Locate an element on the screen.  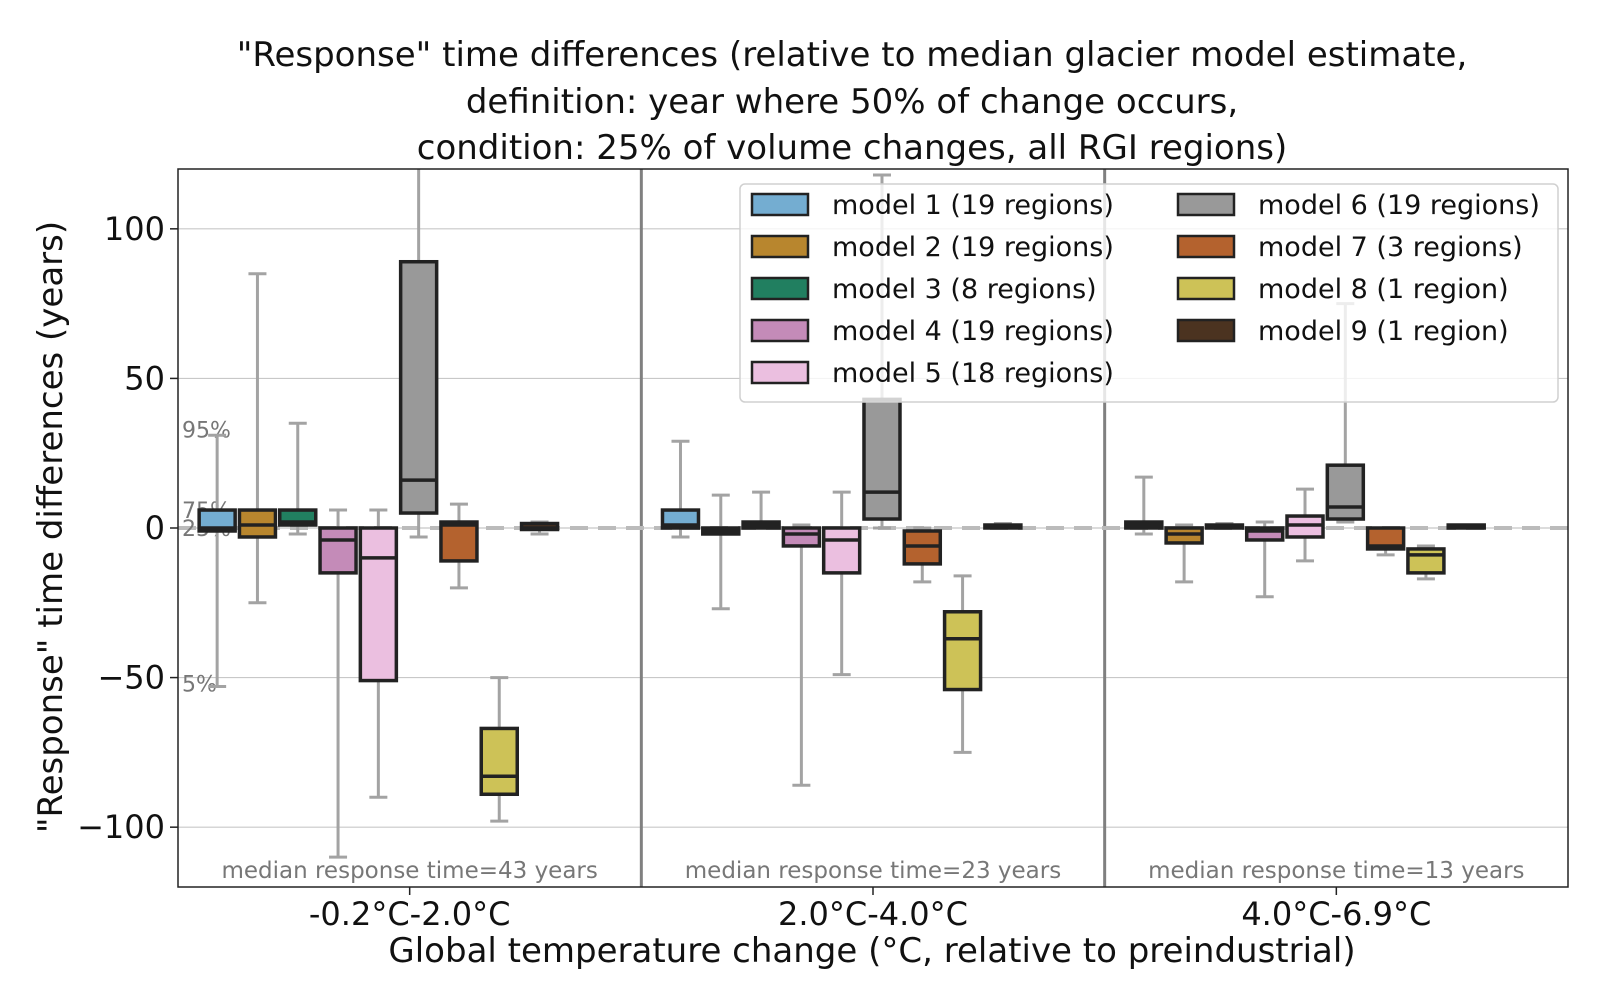
median-response-label: median response time=13 years is located at coordinates (1336, 871).